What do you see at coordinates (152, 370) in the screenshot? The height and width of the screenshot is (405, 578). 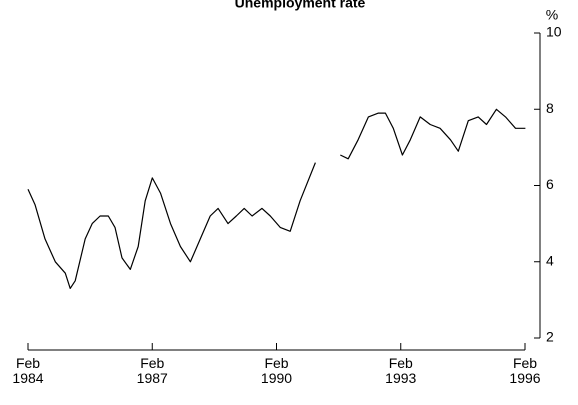 I see `x-tick-label: Feb 1987` at bounding box center [152, 370].